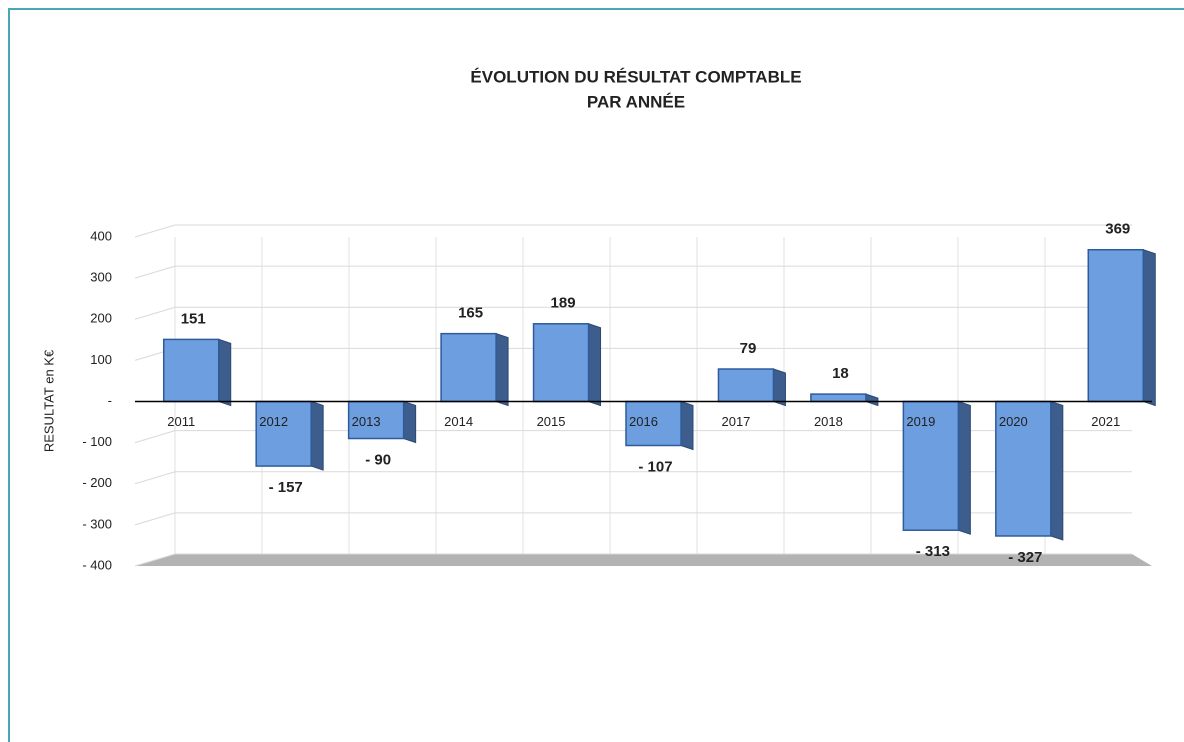 The height and width of the screenshot is (742, 1184). Describe the element at coordinates (1117, 229) in the screenshot. I see `value-label: 369` at that location.